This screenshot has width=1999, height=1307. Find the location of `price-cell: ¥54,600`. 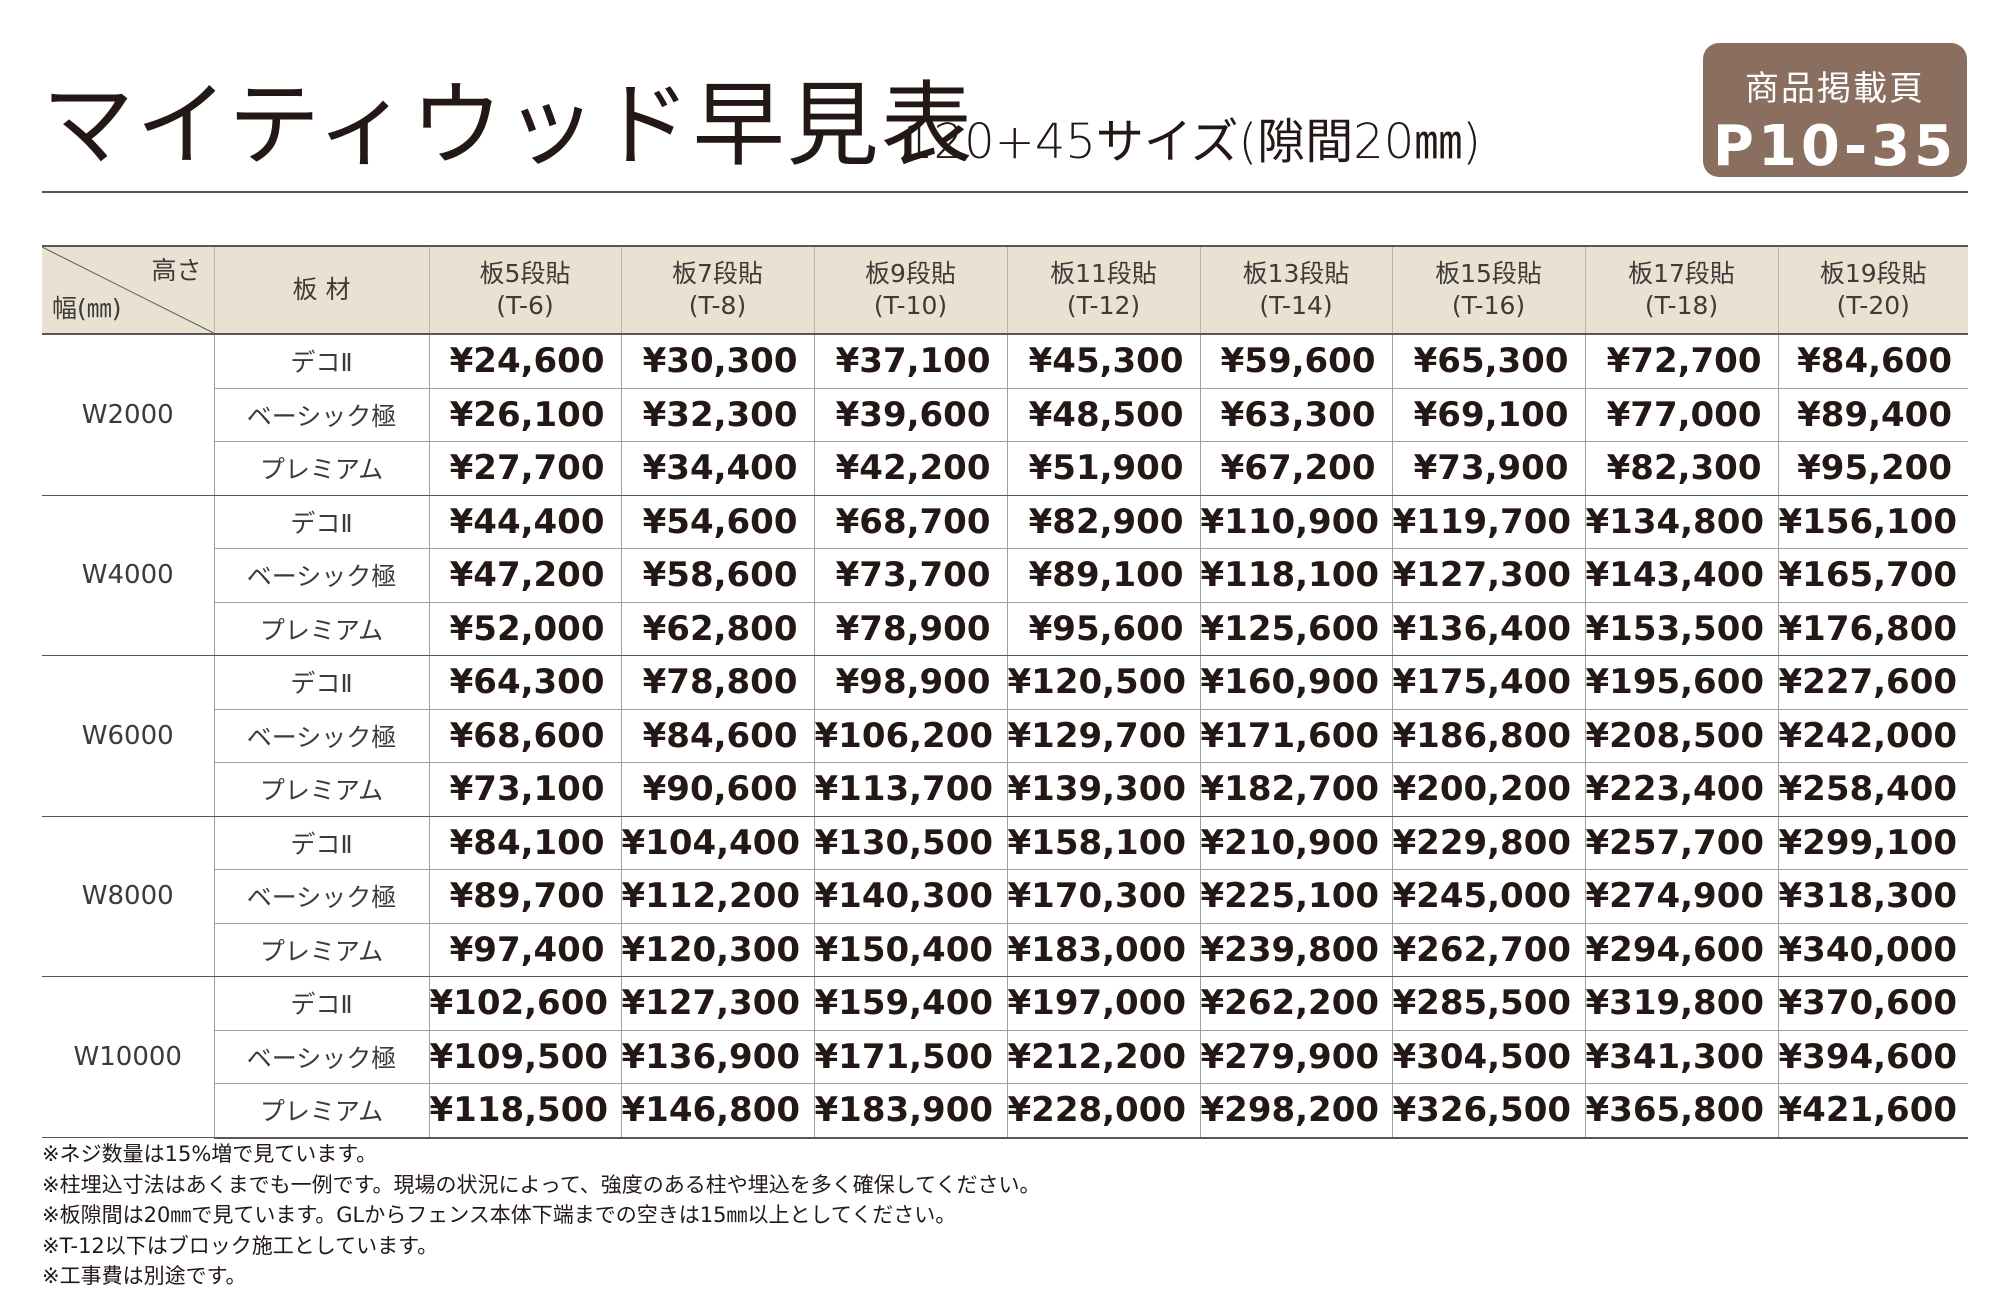

price-cell: ¥54,600 is located at coordinates (717, 522).